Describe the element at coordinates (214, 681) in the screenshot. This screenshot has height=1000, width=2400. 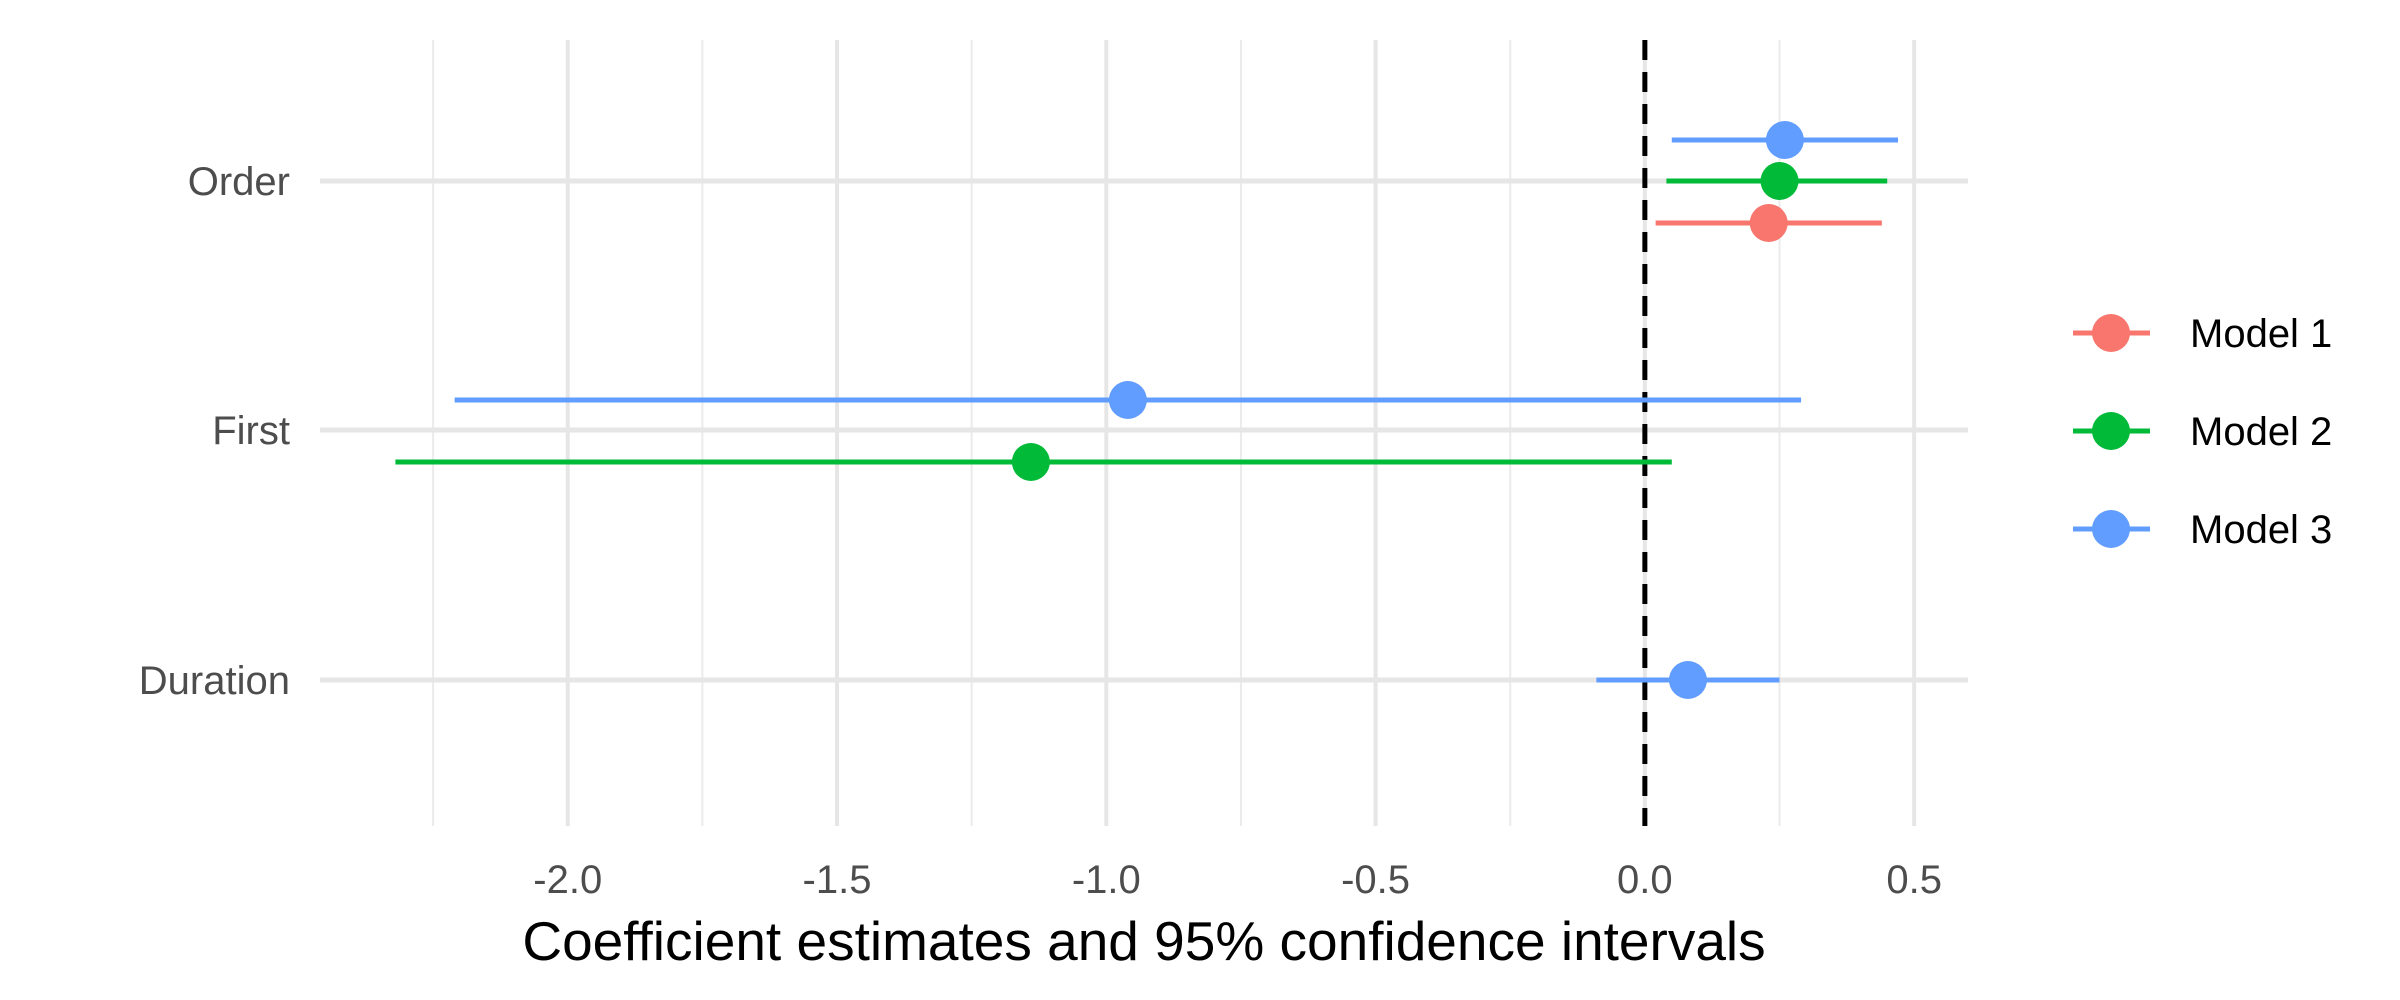
I see `y-tick-label: Duration` at that location.